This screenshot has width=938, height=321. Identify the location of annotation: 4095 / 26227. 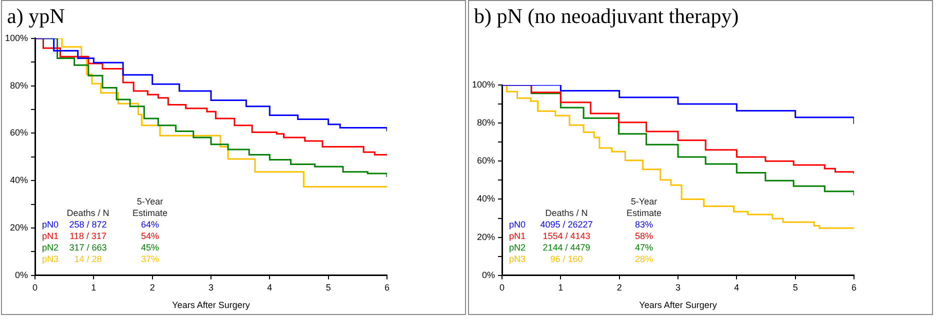
(566, 224).